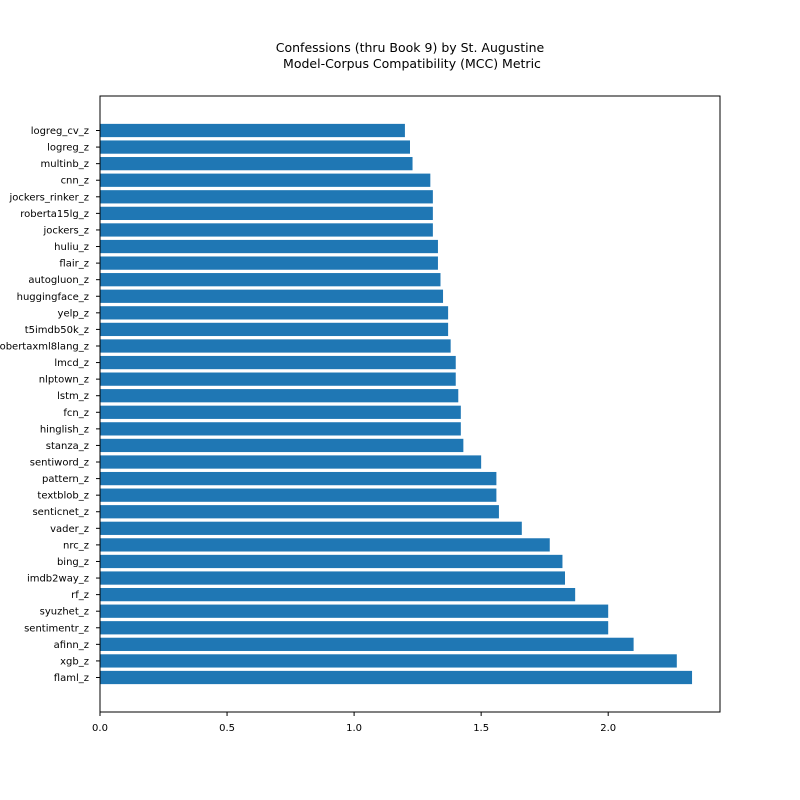 The width and height of the screenshot is (800, 800). I want to click on y-tick-label: sentimentr_z, so click(56, 628).